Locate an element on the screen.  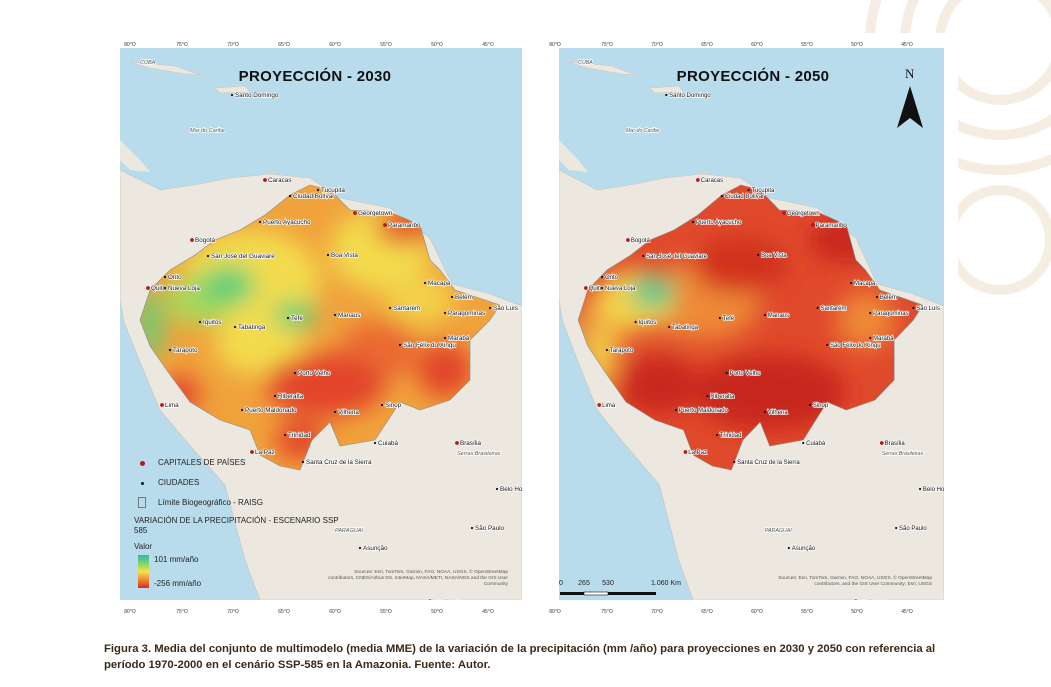
place-label: Boa Vista is located at coordinates (774, 255).